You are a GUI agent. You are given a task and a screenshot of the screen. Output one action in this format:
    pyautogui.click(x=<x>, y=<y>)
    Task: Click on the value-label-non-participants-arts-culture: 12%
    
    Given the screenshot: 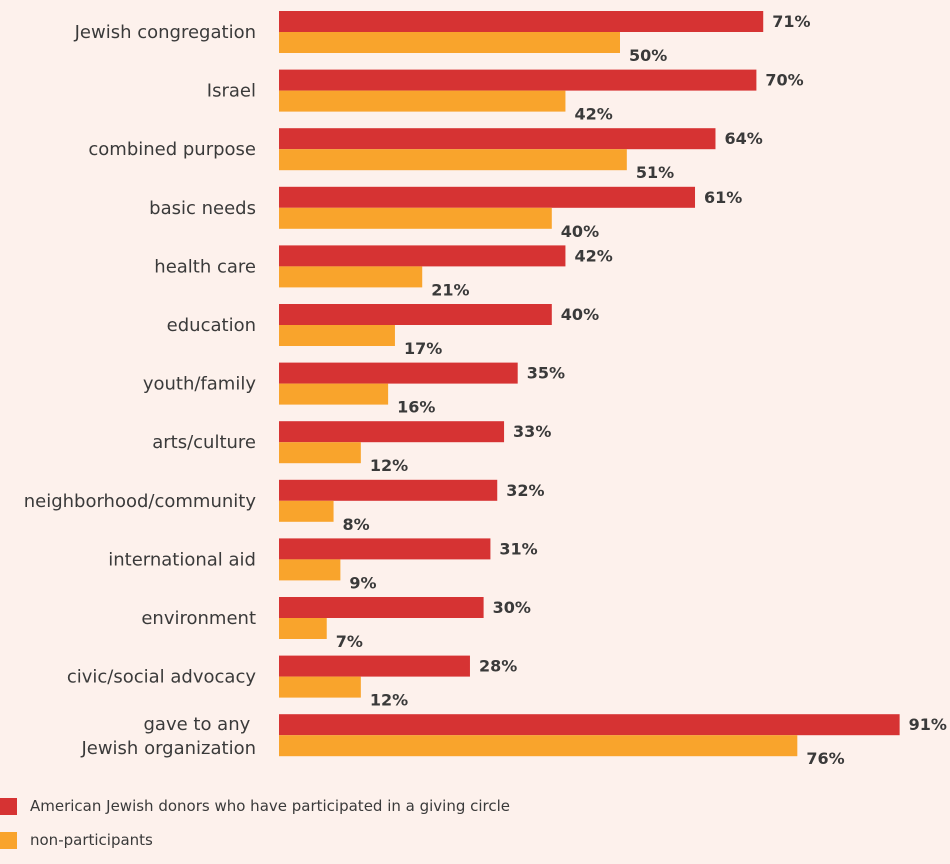 What is the action you would take?
    pyautogui.click(x=389, y=465)
    